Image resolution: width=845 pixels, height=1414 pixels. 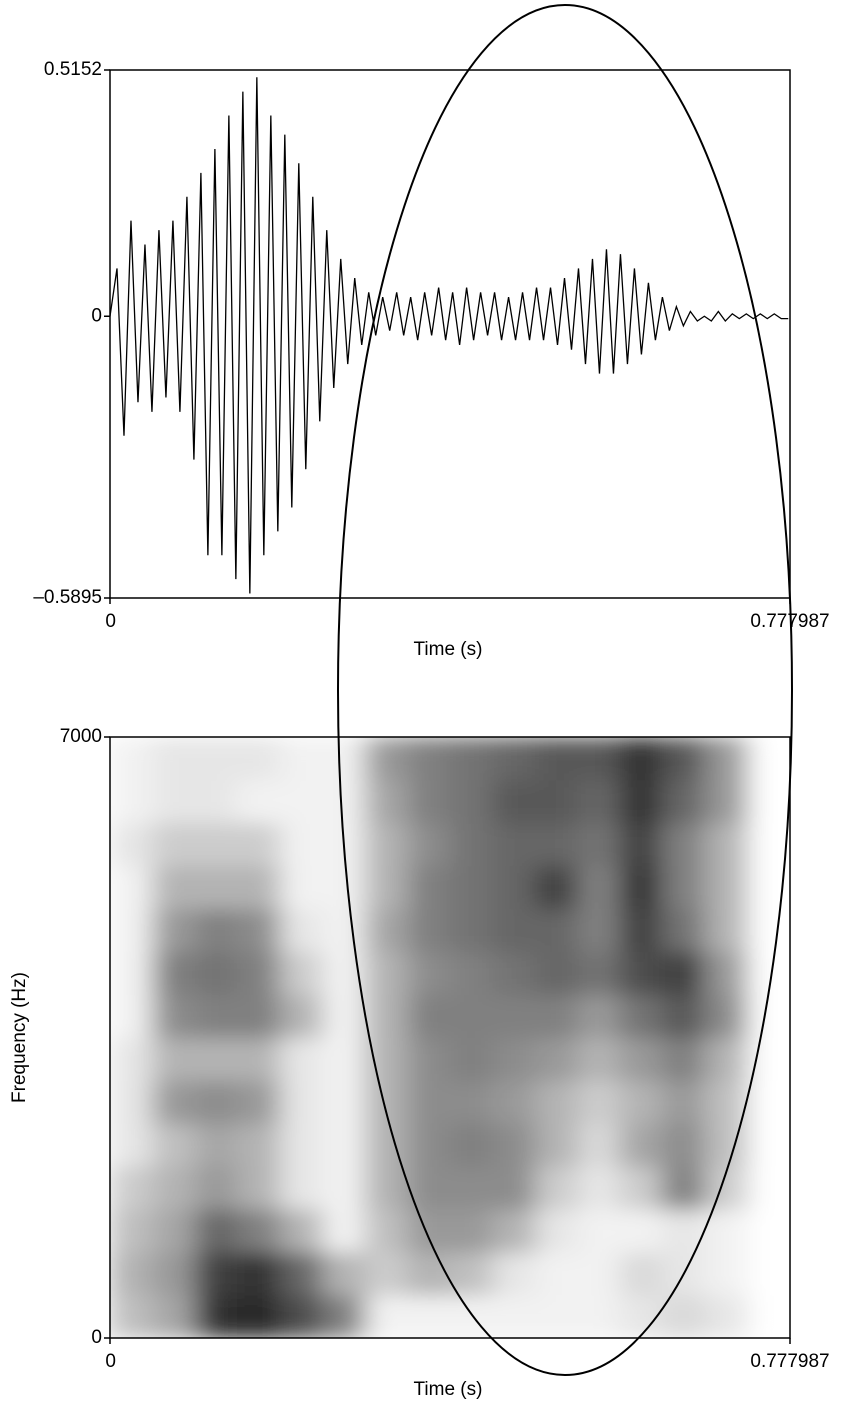 I want to click on y-tick-label: 0.5152, so click(x=73, y=69).